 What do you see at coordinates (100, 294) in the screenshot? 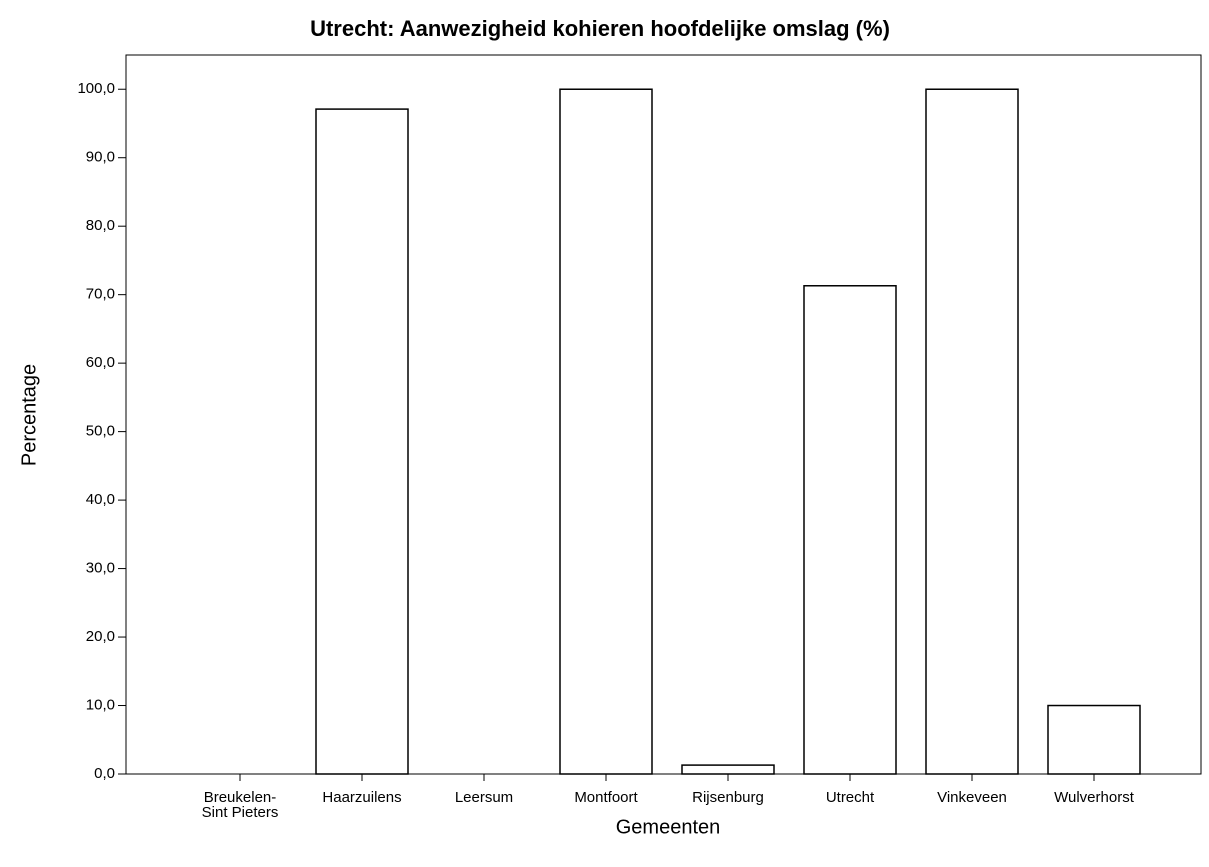
I see `y-tick-label: 70,0` at bounding box center [100, 294].